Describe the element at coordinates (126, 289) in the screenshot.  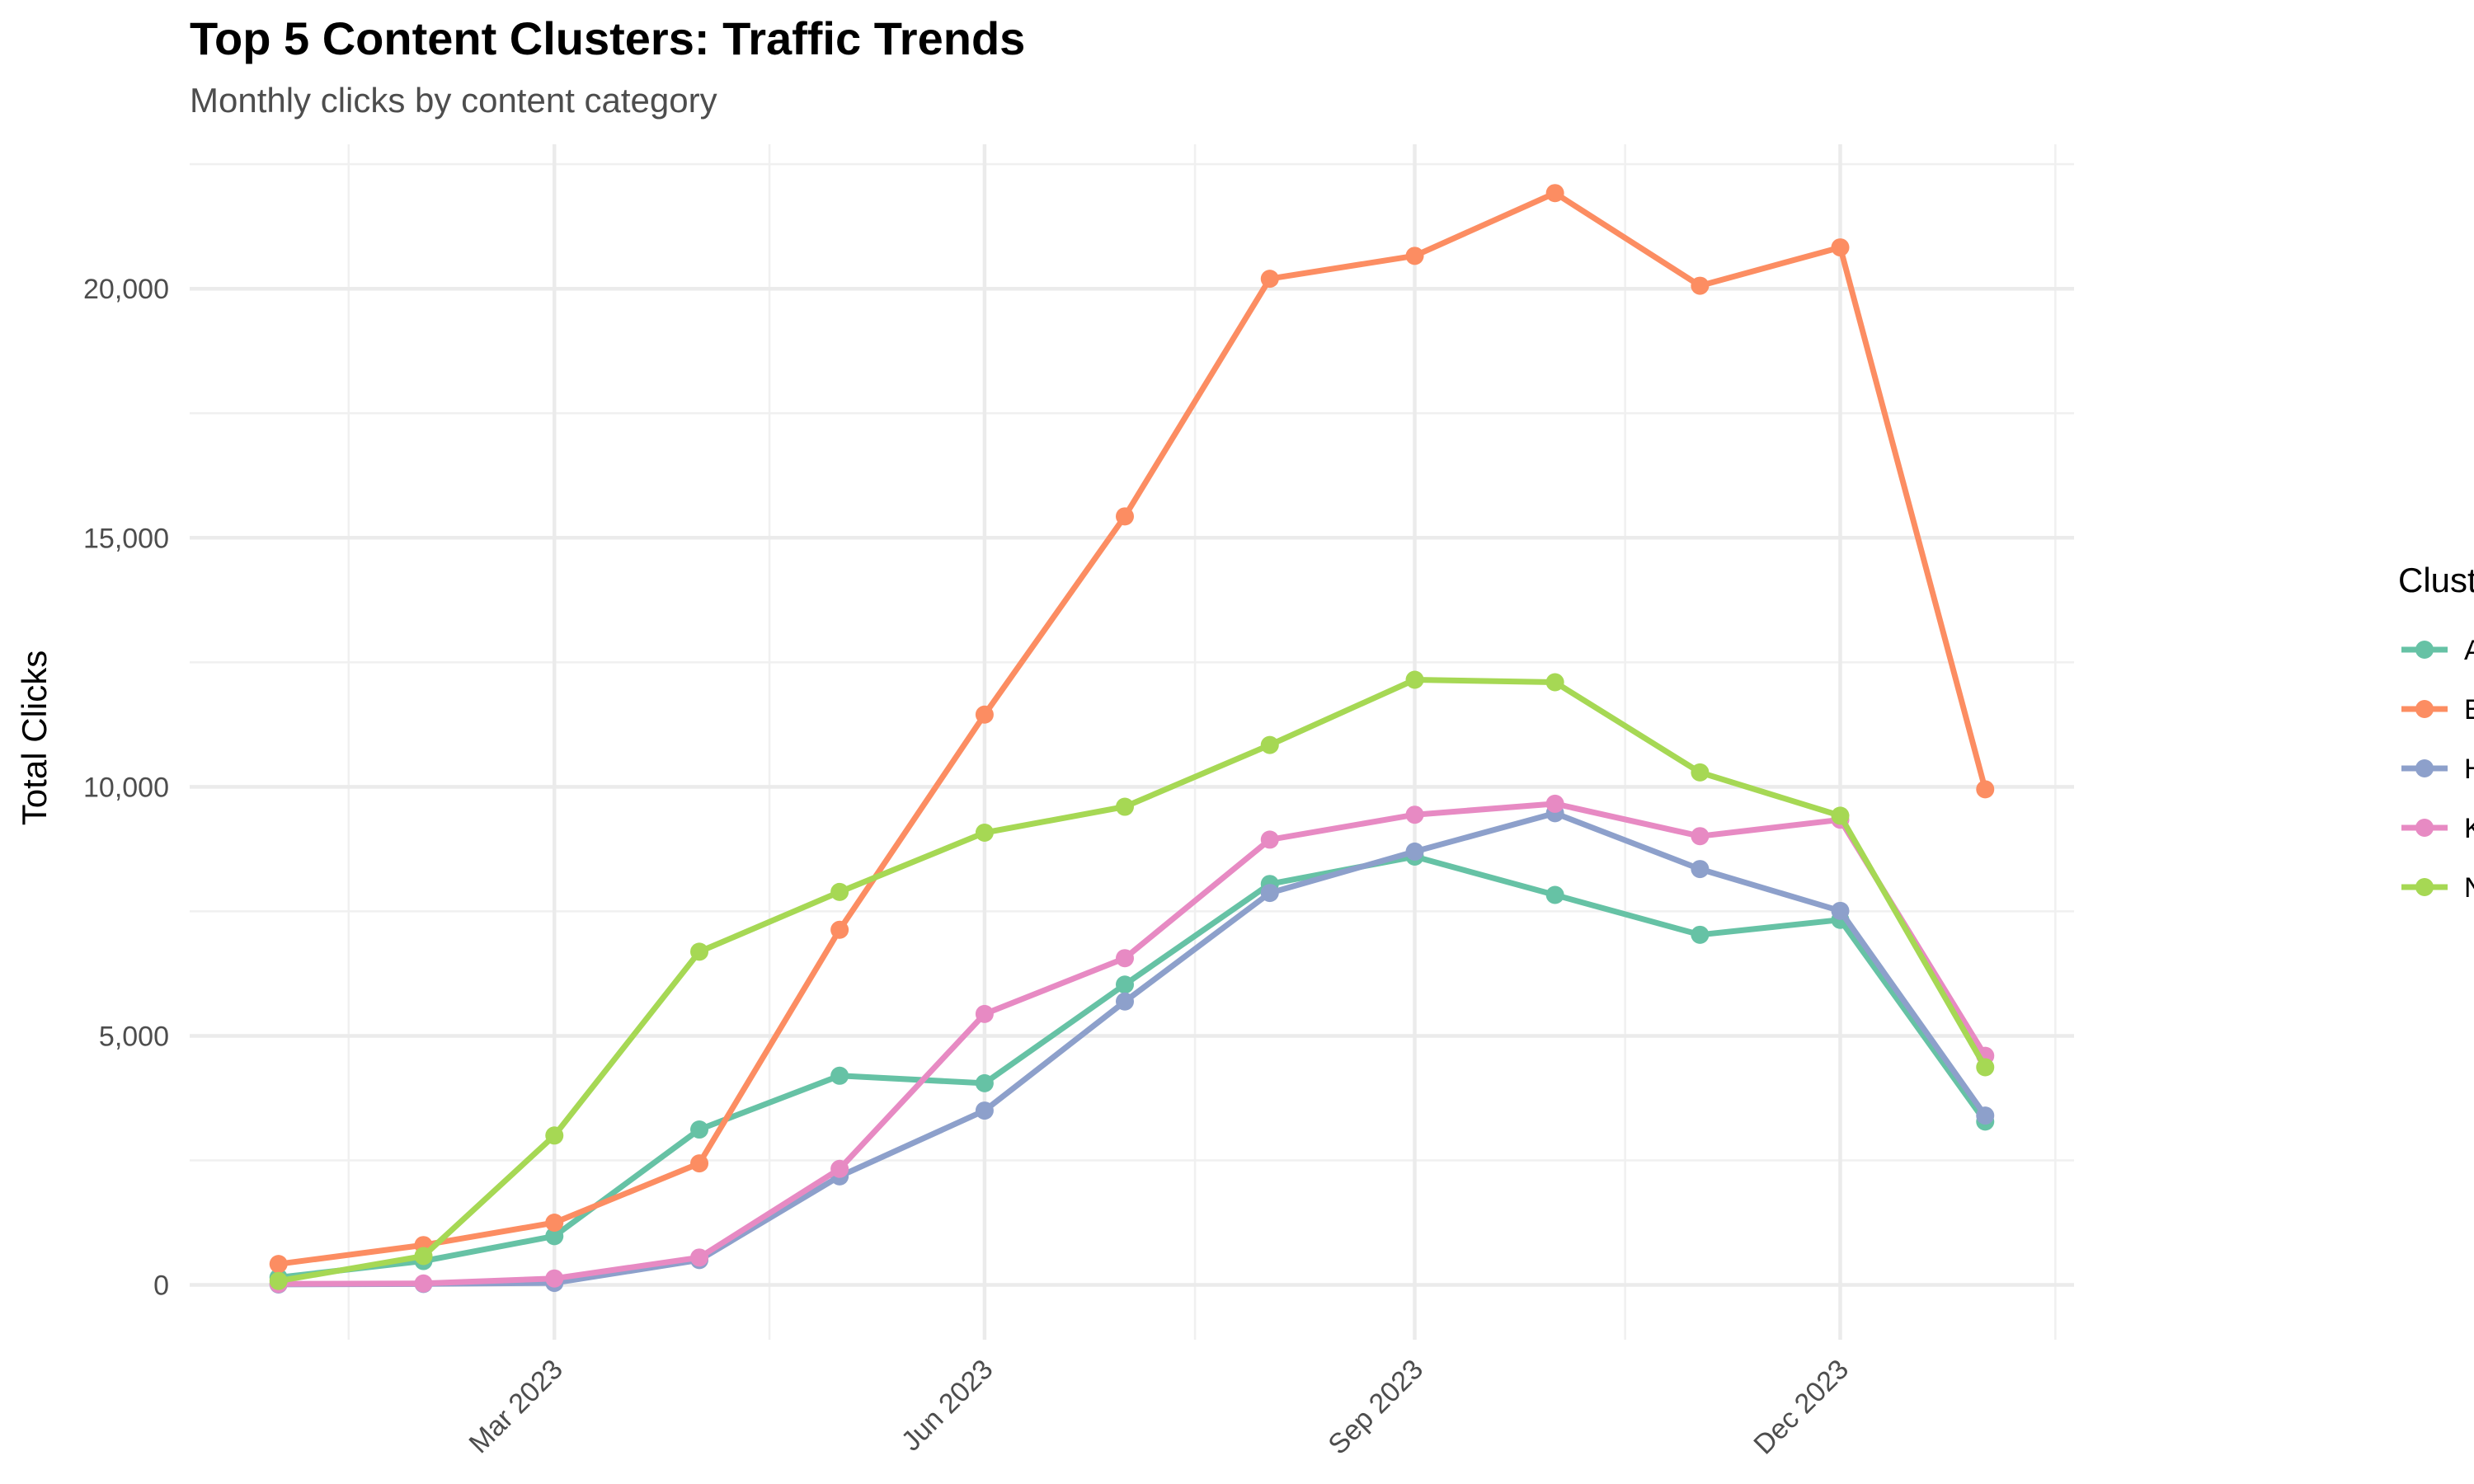
I see `y-tick-label: 20,000` at that location.